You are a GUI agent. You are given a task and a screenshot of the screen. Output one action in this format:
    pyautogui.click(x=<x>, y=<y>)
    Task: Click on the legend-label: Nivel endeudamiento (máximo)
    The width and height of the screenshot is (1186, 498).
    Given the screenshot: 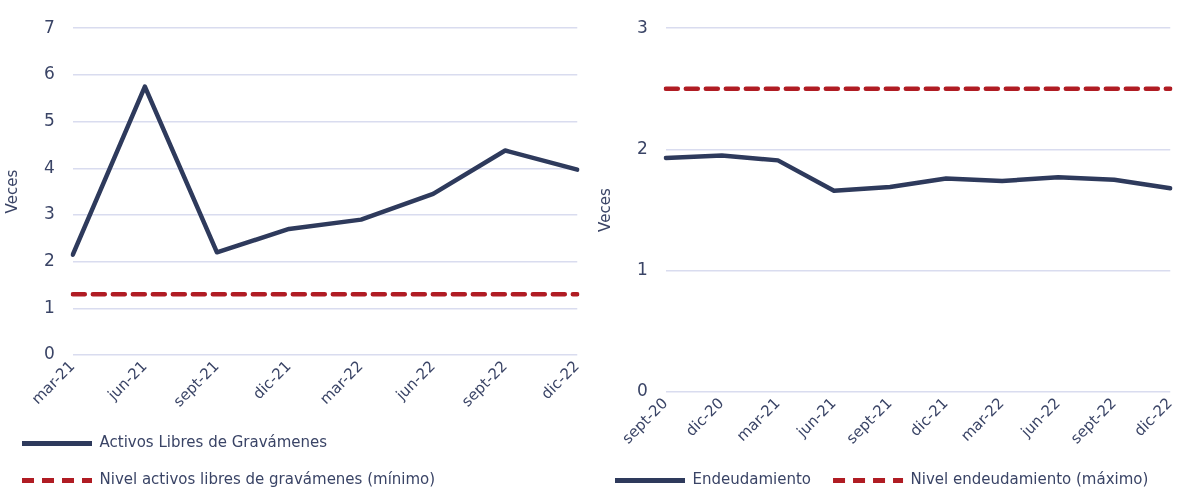 What is the action you would take?
    pyautogui.click(x=1029, y=479)
    